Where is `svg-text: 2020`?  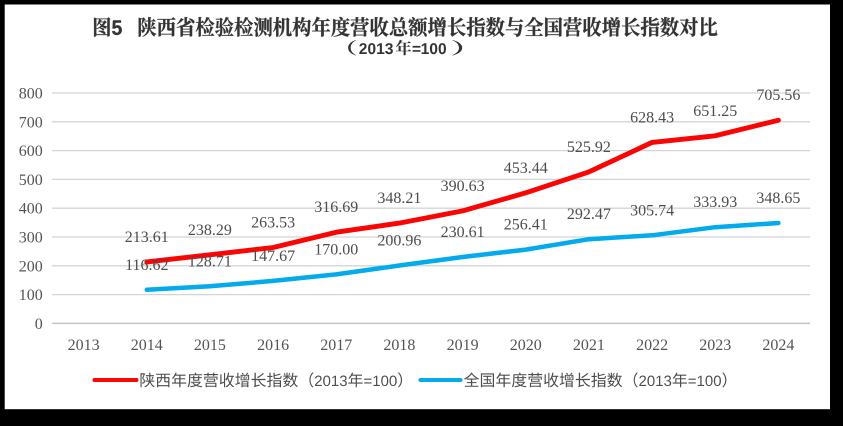
svg-text: 2020 is located at coordinates (526, 345).